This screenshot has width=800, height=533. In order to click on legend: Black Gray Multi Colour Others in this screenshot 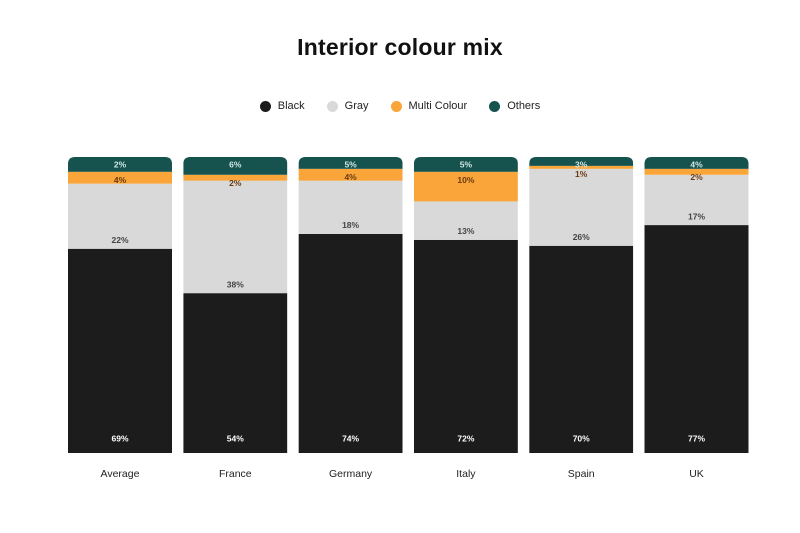, I will do `click(400, 106)`.